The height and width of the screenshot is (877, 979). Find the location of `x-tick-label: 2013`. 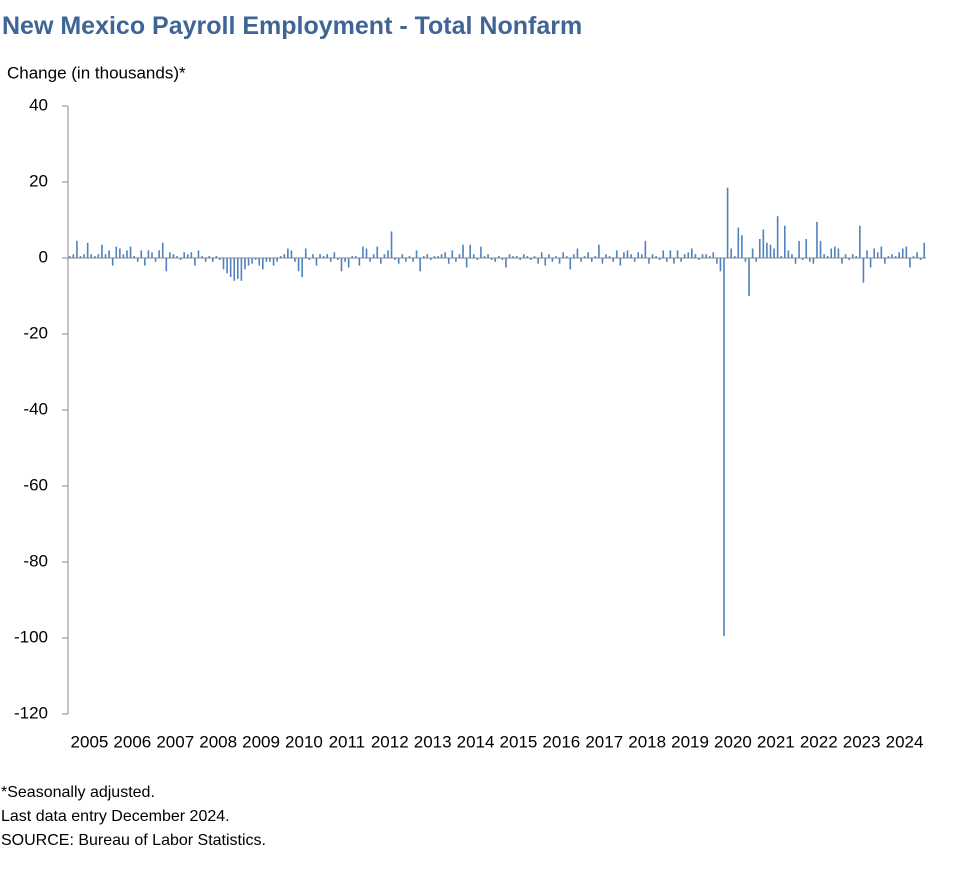

x-tick-label: 2013 is located at coordinates (433, 741).